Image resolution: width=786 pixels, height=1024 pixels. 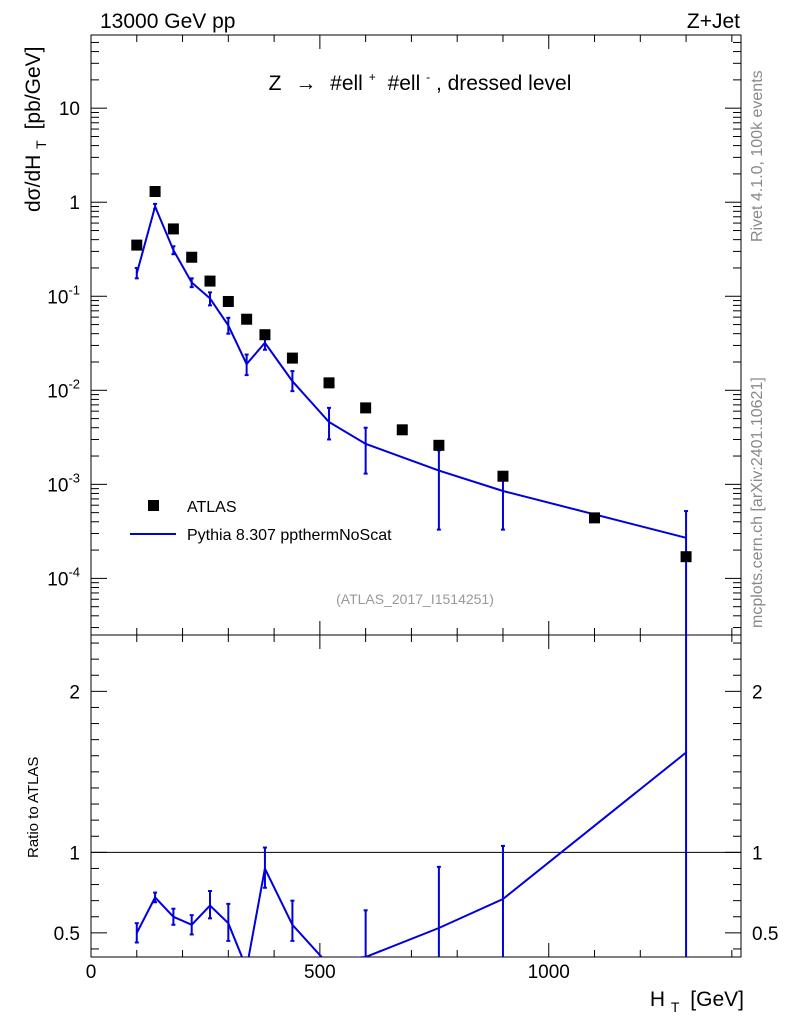 I want to click on y-tick-label: 10⁻⁴, so click(x=63, y=577).